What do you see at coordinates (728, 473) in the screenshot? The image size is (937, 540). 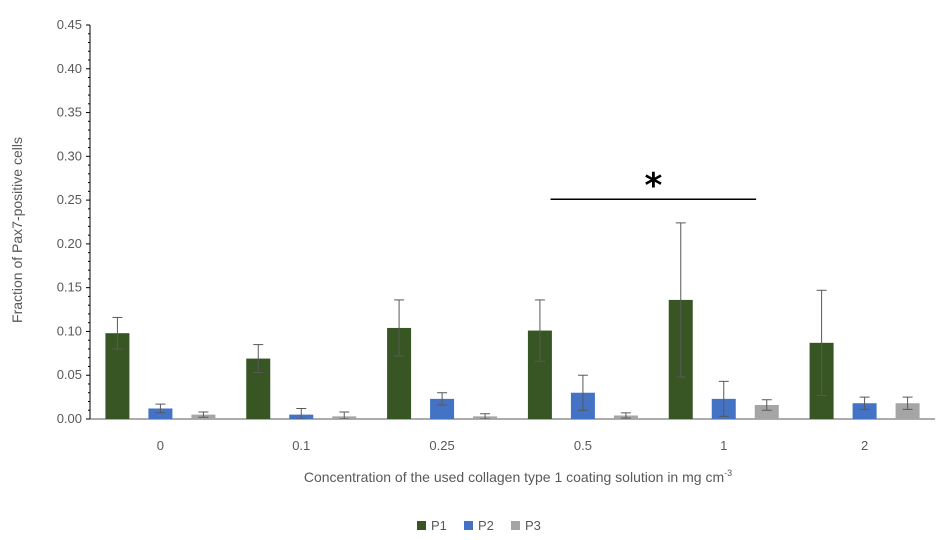 I see `x-axis-title-superscript: -3` at bounding box center [728, 473].